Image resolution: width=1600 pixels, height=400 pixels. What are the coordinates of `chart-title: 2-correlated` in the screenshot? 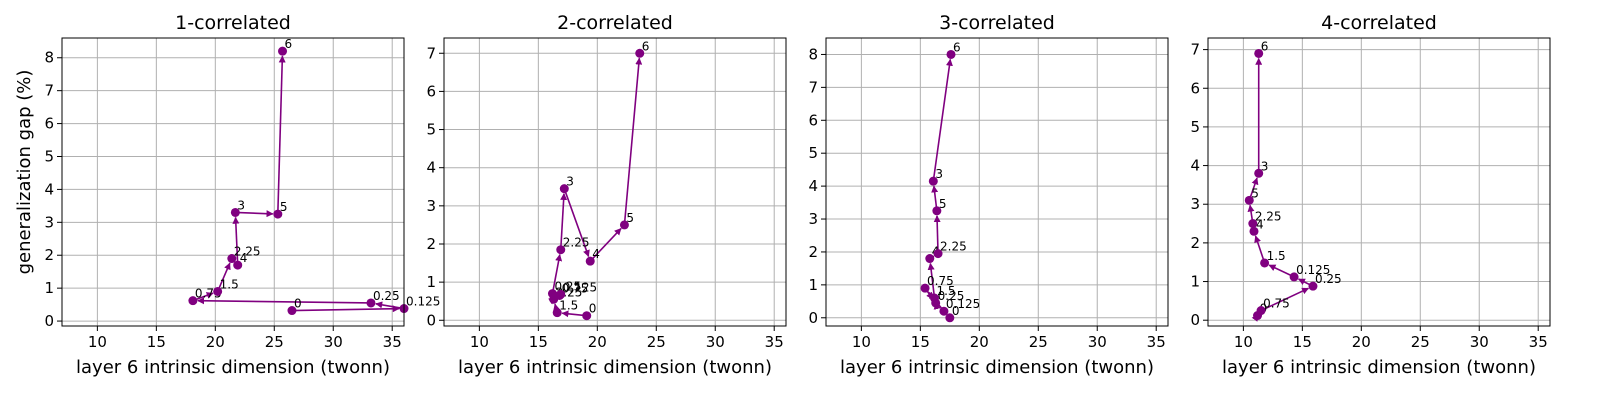 It's located at (615, 23).